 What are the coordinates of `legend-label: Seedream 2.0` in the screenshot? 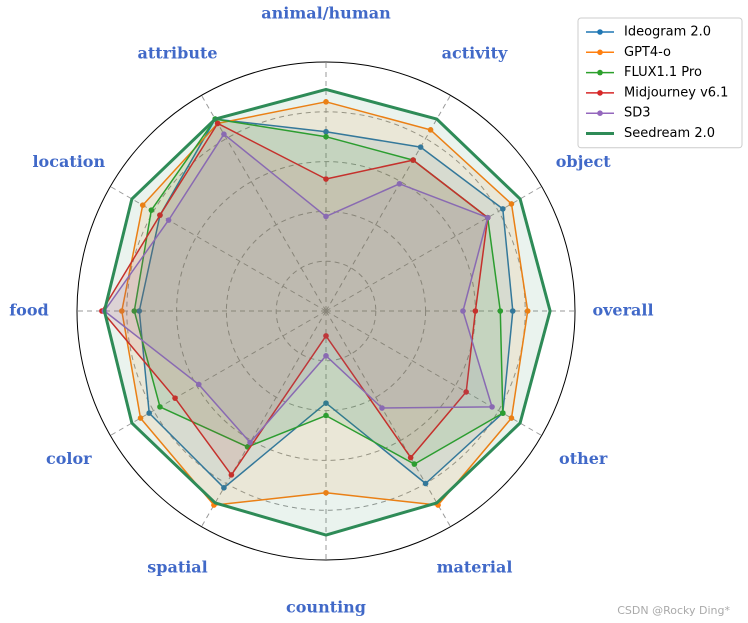 It's located at (669, 133).